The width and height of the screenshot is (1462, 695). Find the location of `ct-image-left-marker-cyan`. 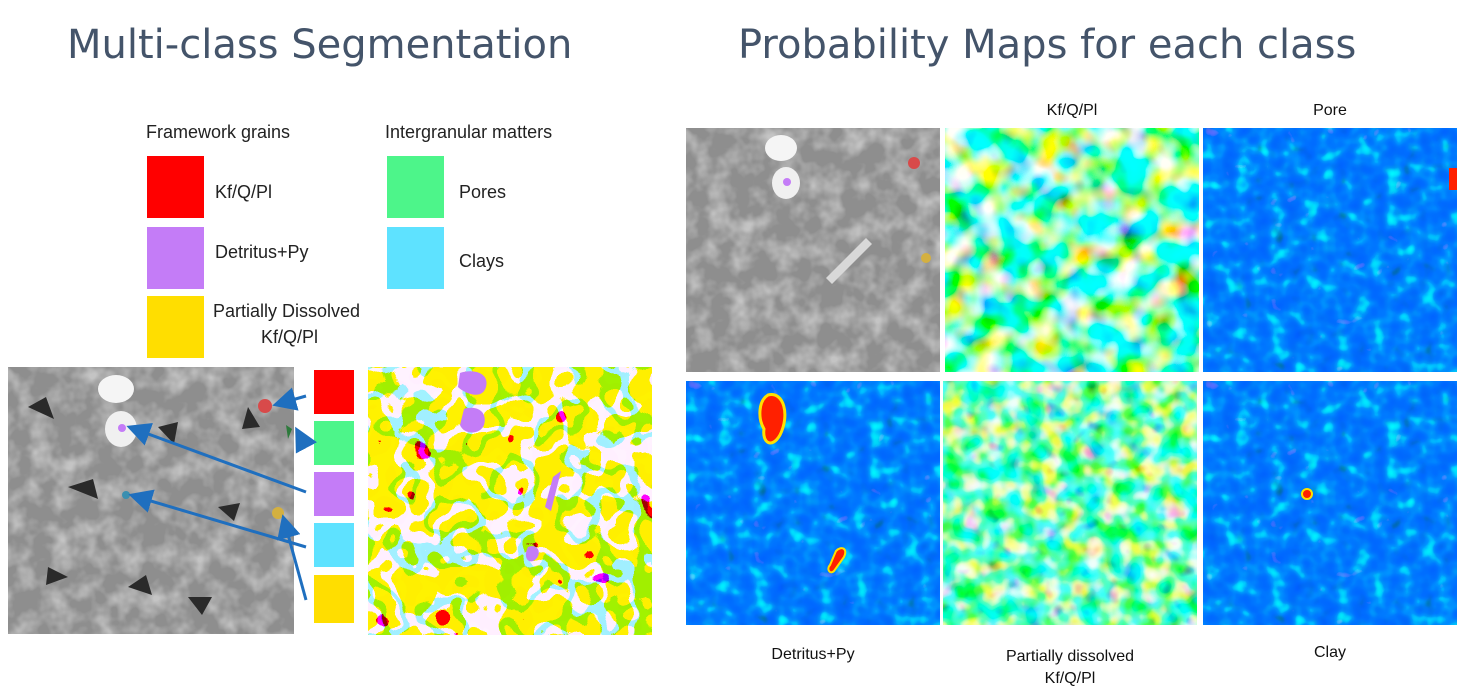

ct-image-left-marker-cyan is located at coordinates (126, 495).